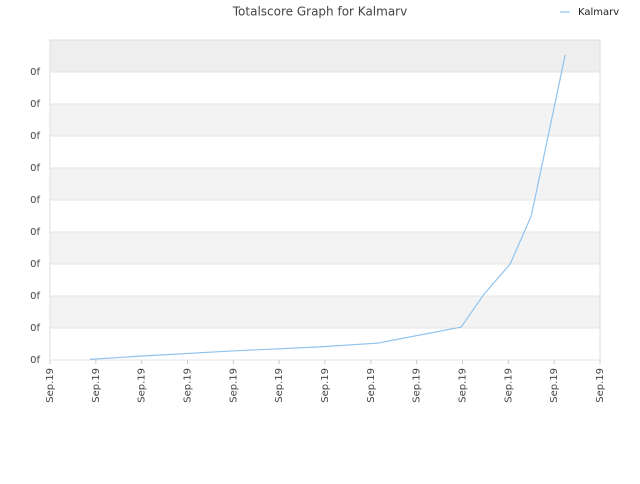  I want to click on legend-label: Kalmarv, so click(598, 12).